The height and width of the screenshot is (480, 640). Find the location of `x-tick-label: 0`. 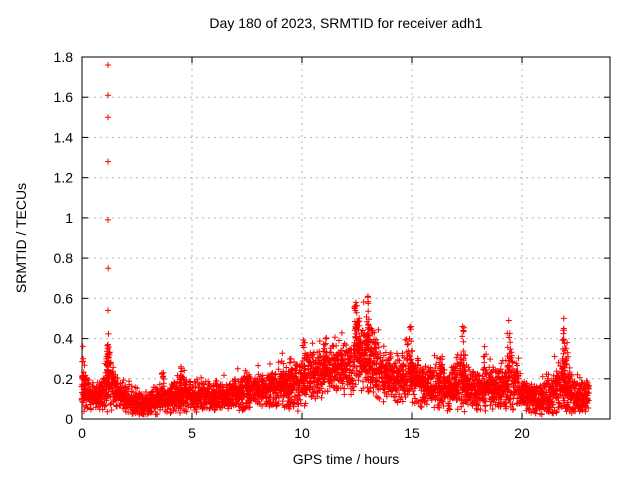

x-tick-label: 0 is located at coordinates (82, 433).